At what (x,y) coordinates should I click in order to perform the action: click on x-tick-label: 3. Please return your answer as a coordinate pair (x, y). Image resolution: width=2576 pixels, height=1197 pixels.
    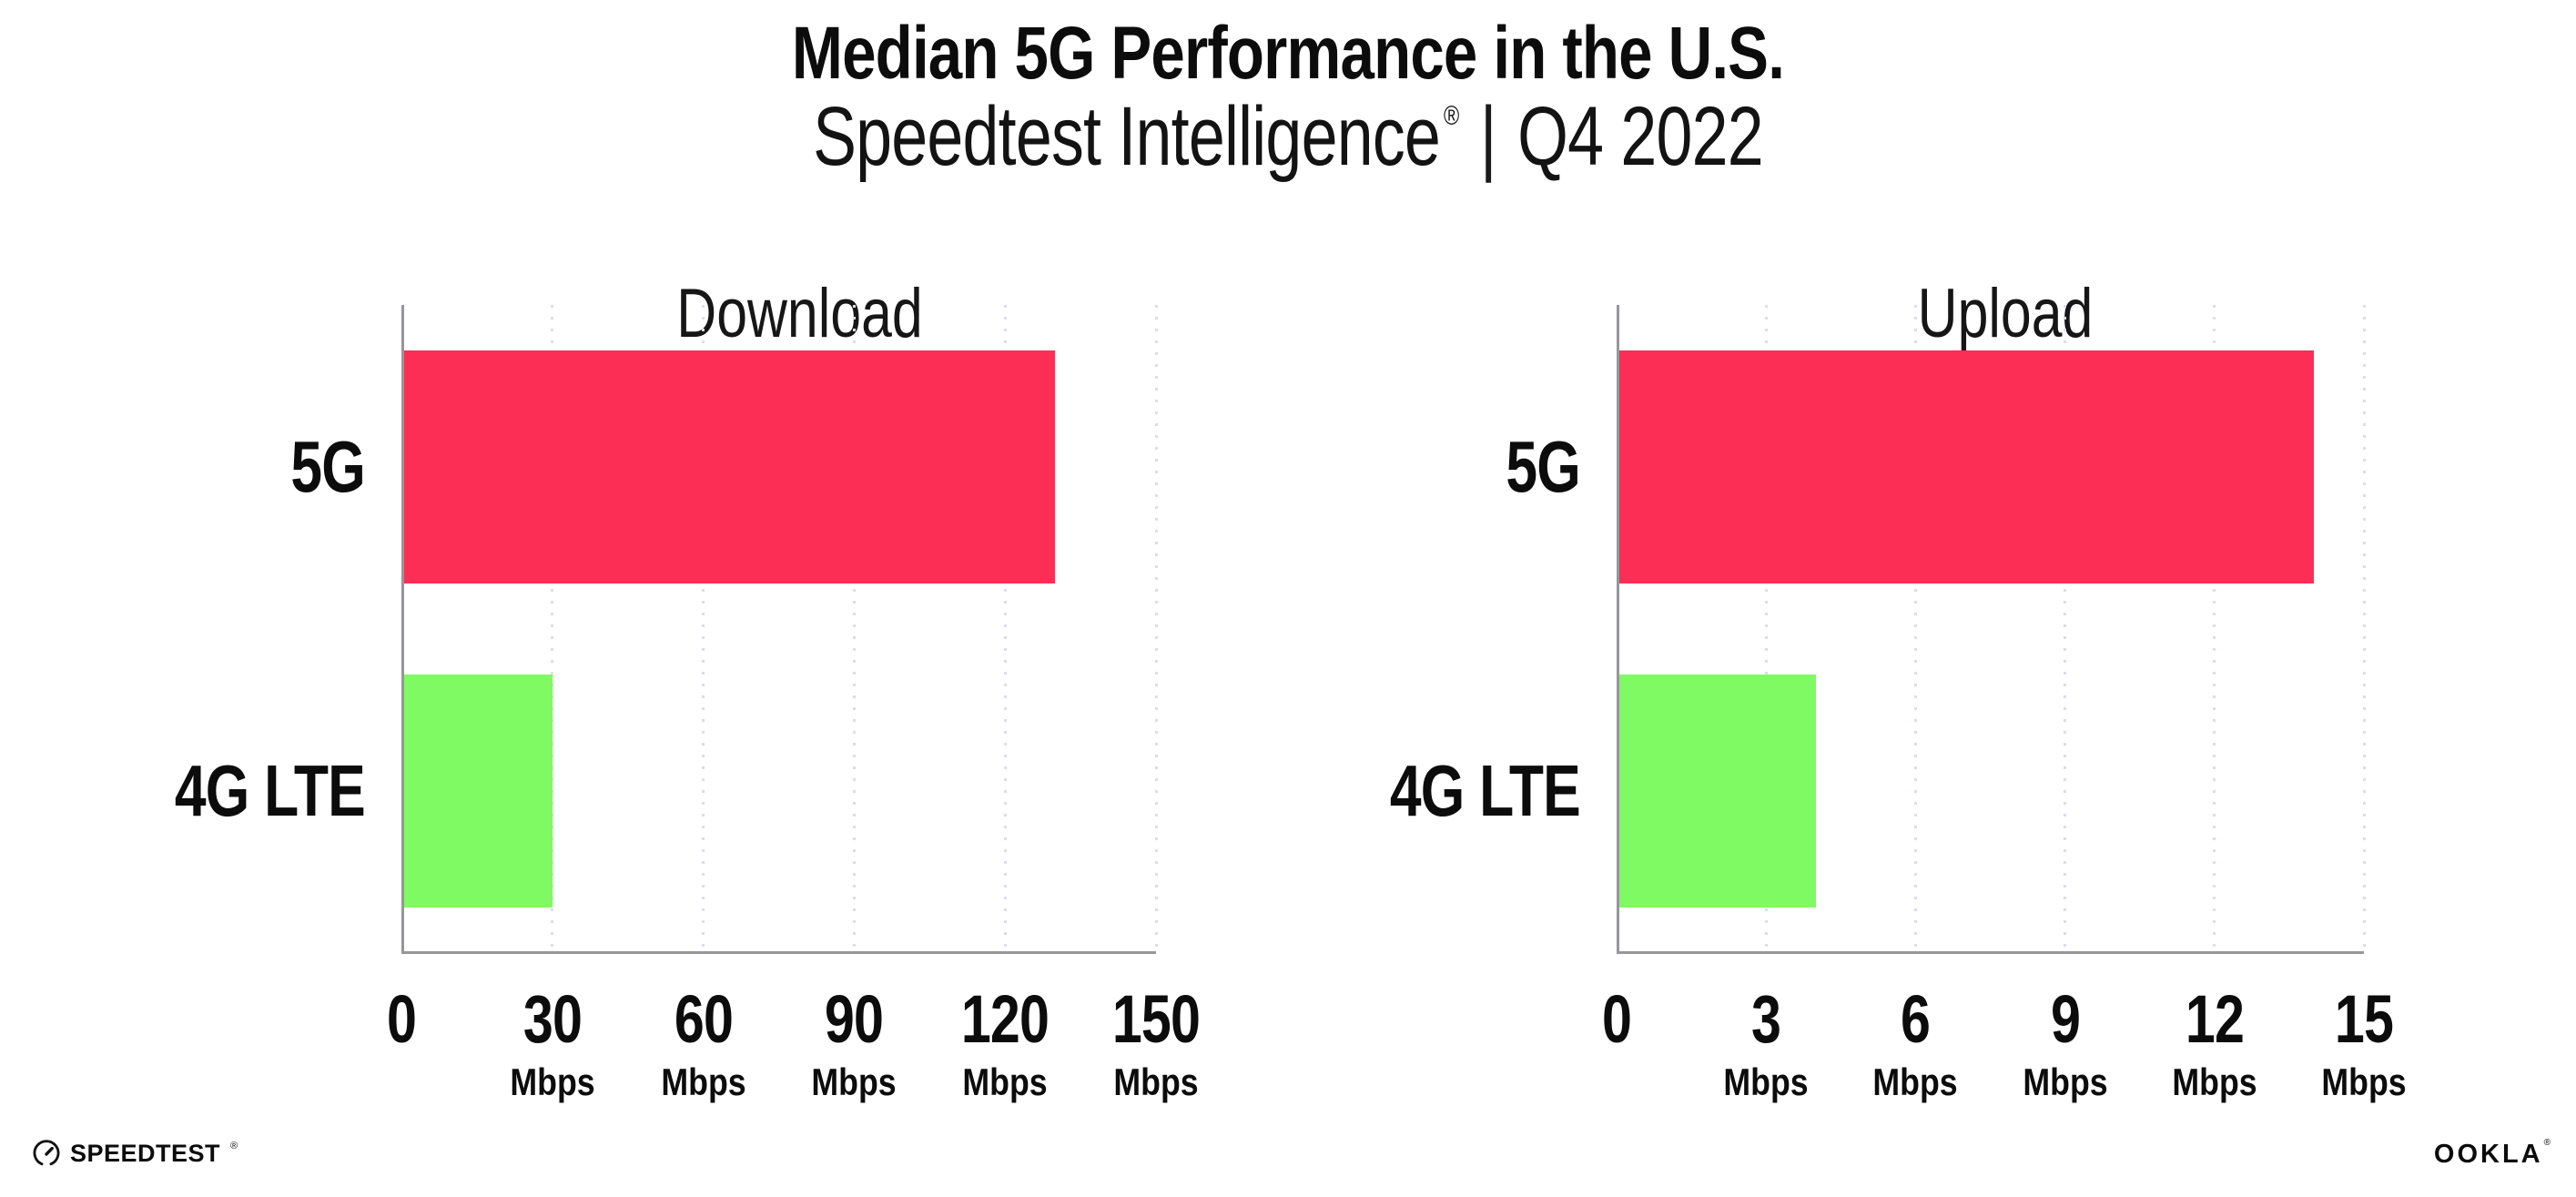
    Looking at the image, I should click on (1766, 1019).